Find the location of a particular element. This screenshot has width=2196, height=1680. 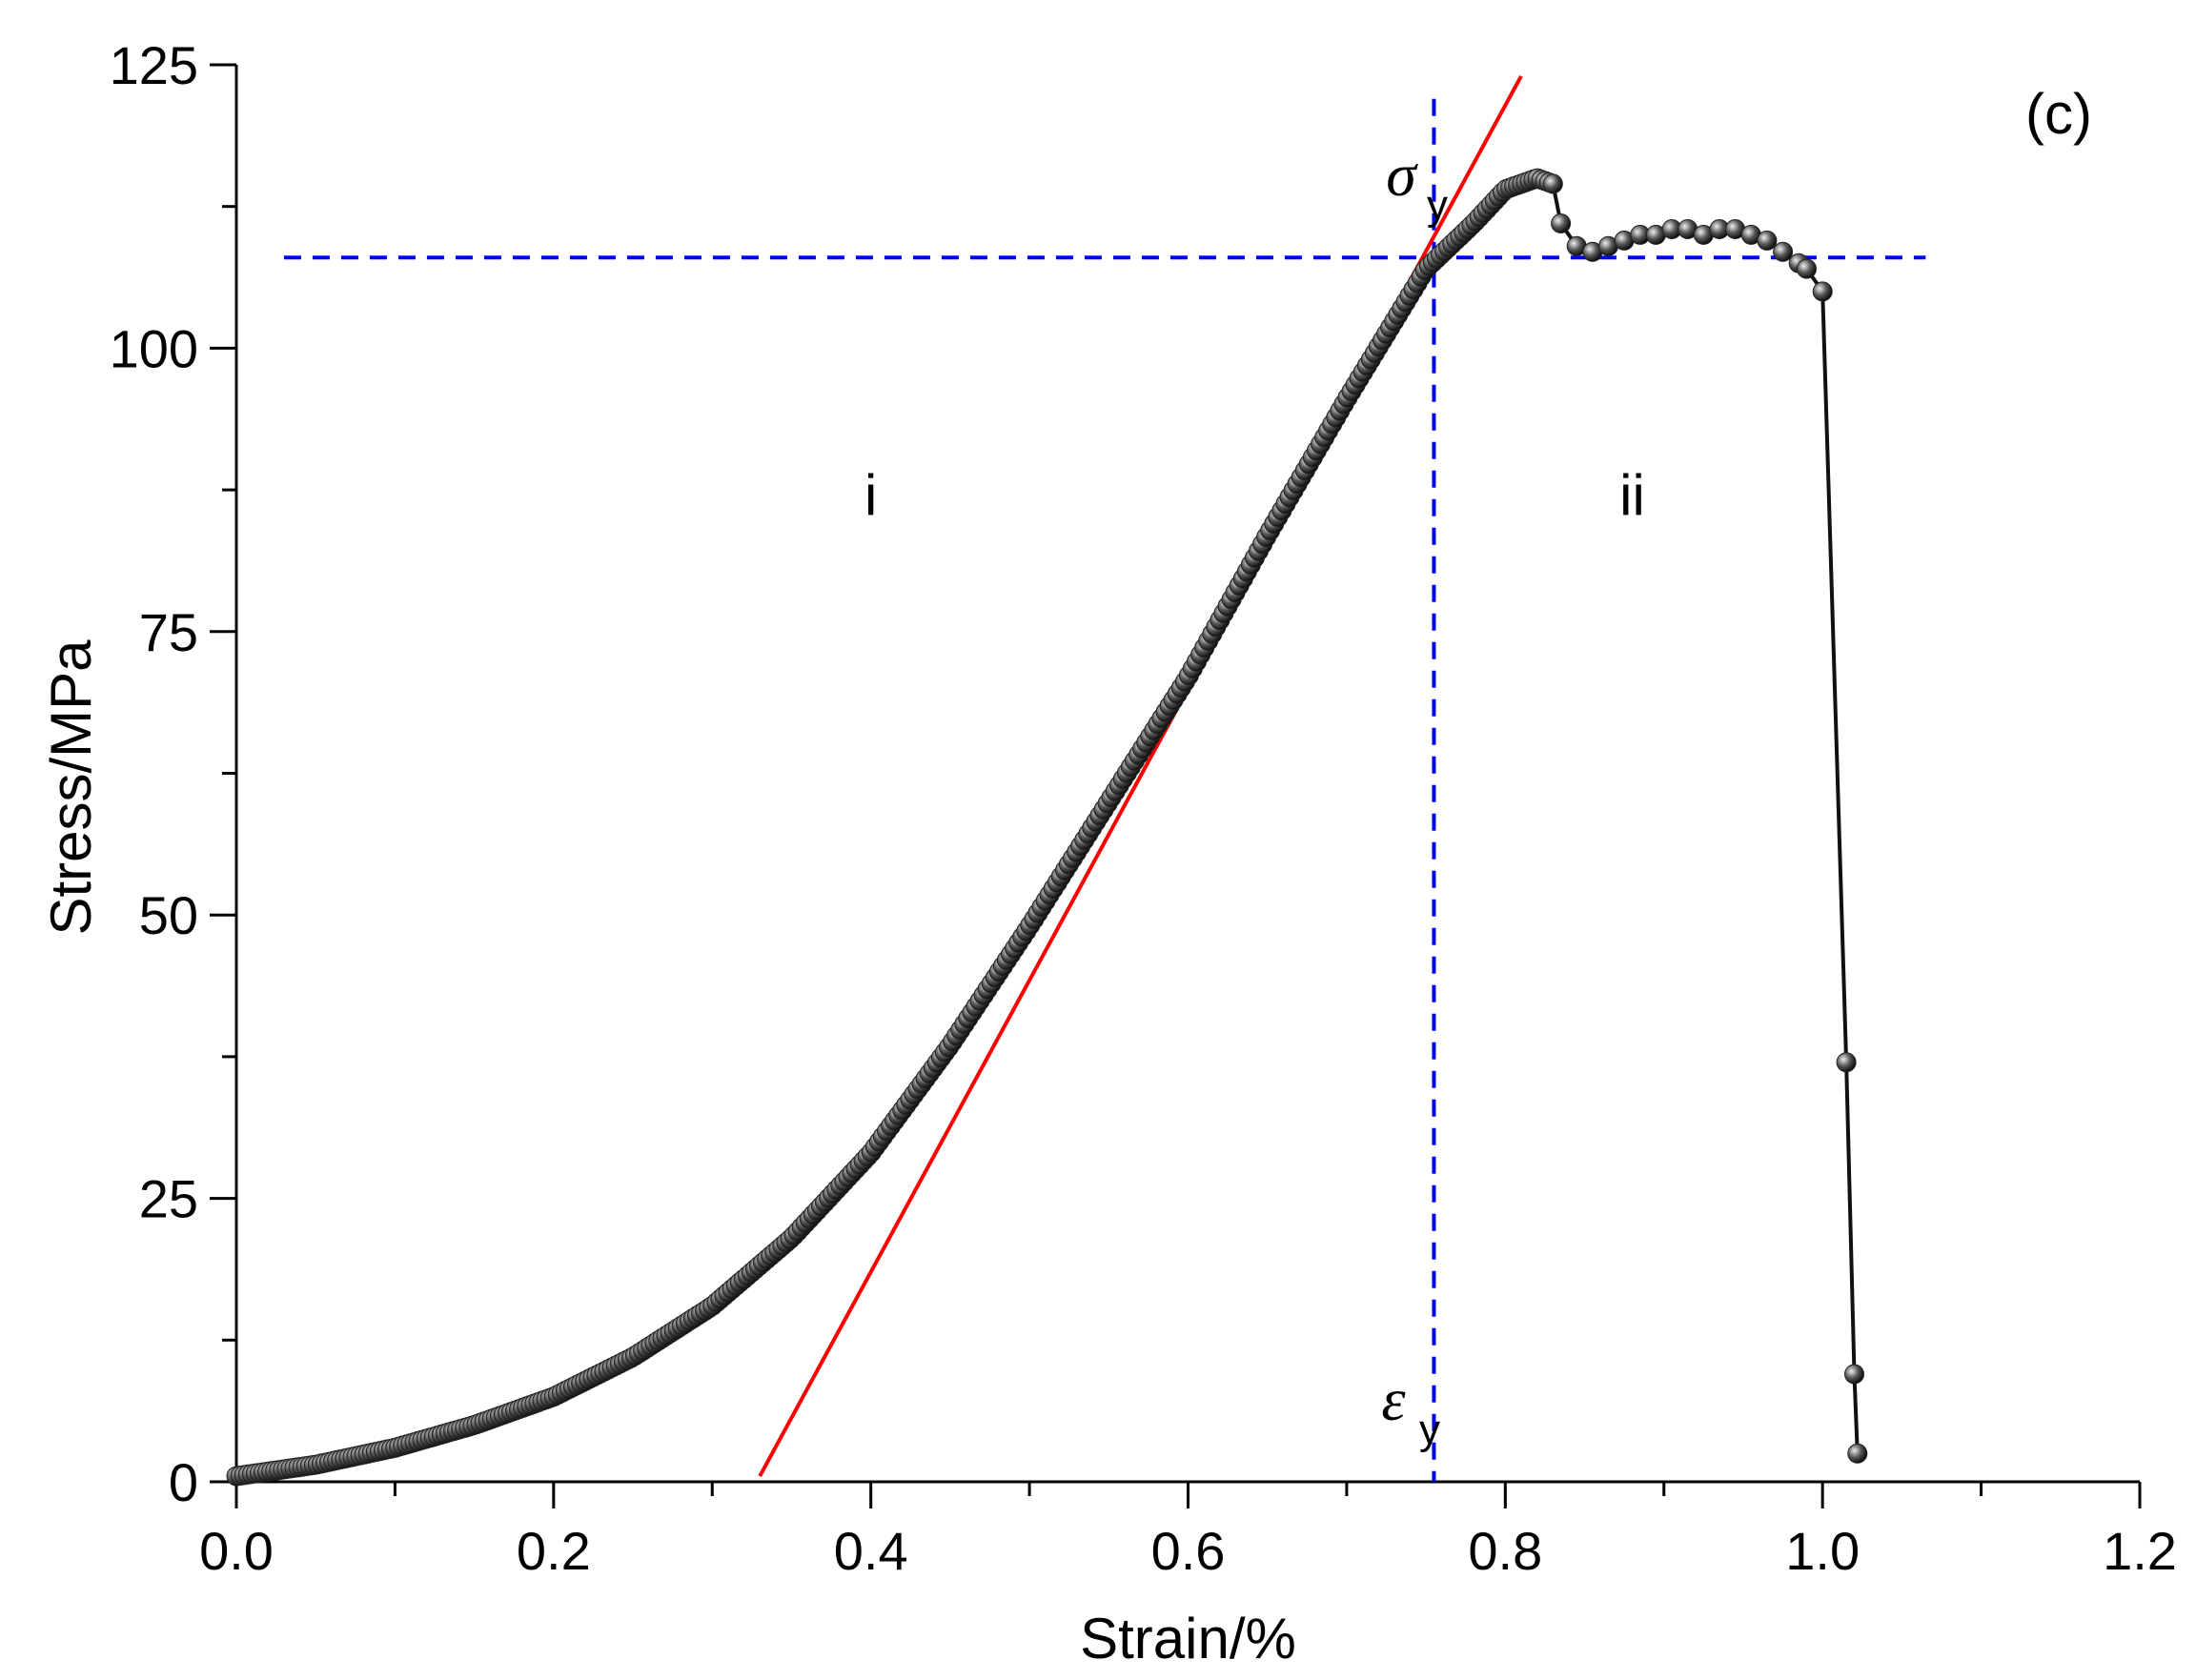

x-tick-label: 0.2 is located at coordinates (554, 1551).